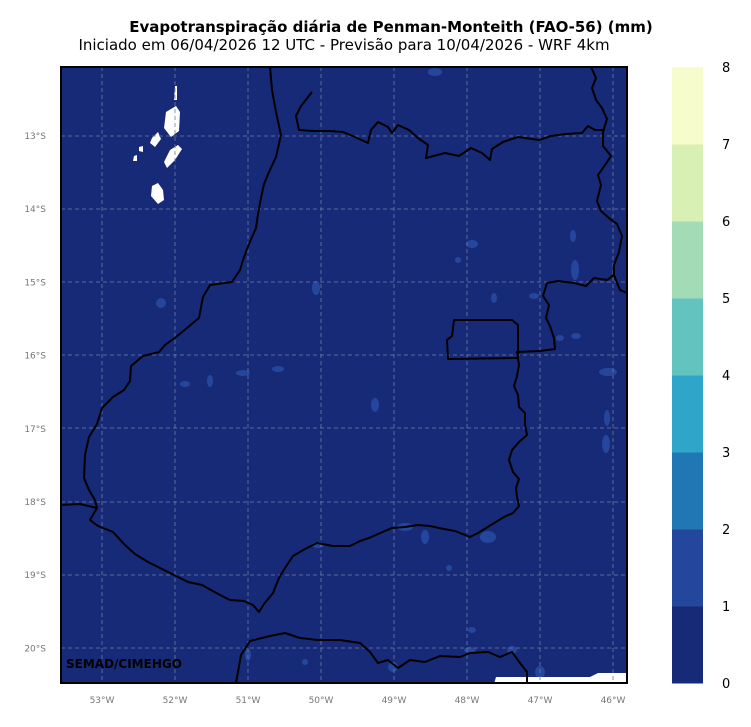 The height and width of the screenshot is (727, 751). Describe the element at coordinates (394, 701) in the screenshot. I see `x-tick-label: 49°W` at that location.